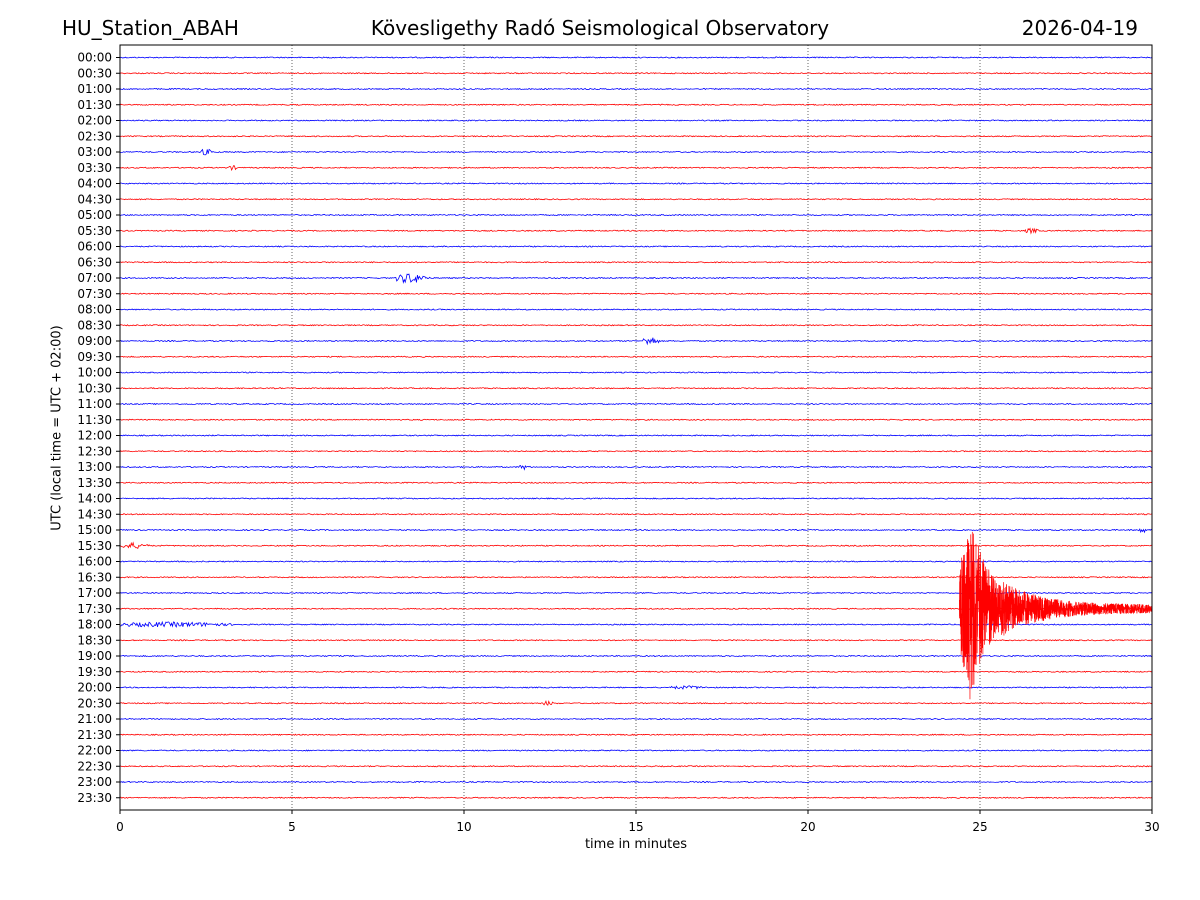 The image size is (1200, 900). What do you see at coordinates (94, 373) in the screenshot?
I see `y-tick-label: 10:00` at bounding box center [94, 373].